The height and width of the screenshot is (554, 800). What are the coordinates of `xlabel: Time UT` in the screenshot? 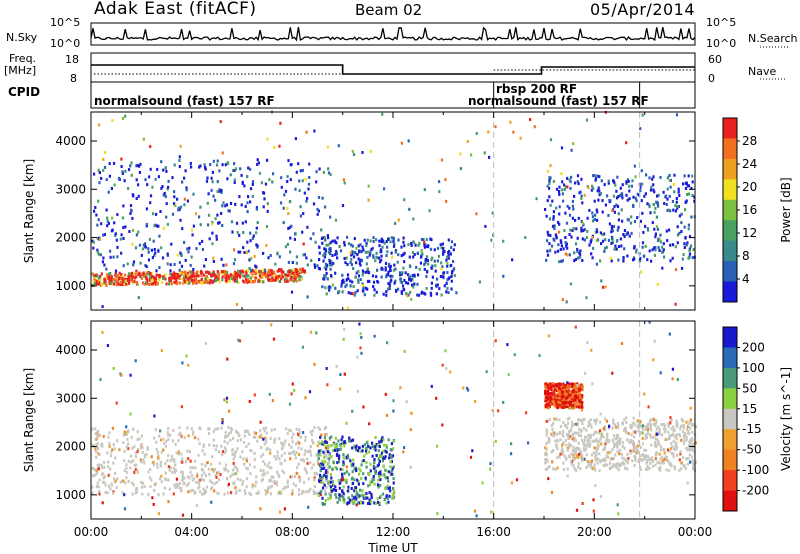 It's located at (392, 547).